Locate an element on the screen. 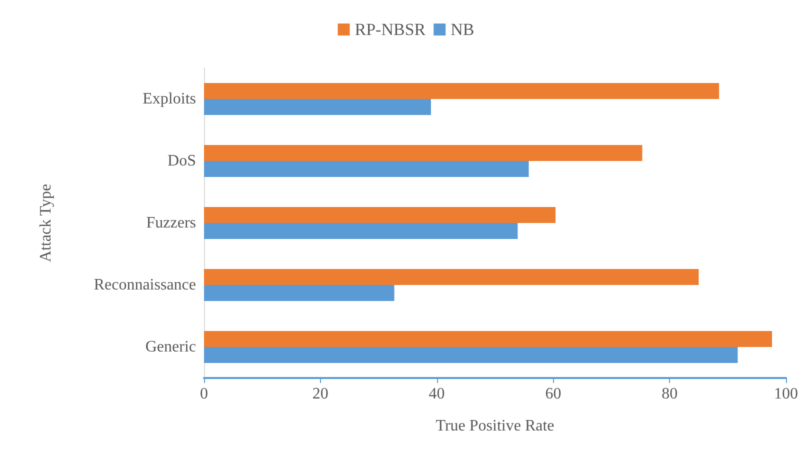 The height and width of the screenshot is (451, 812). x-tick-label: 20 is located at coordinates (320, 394).